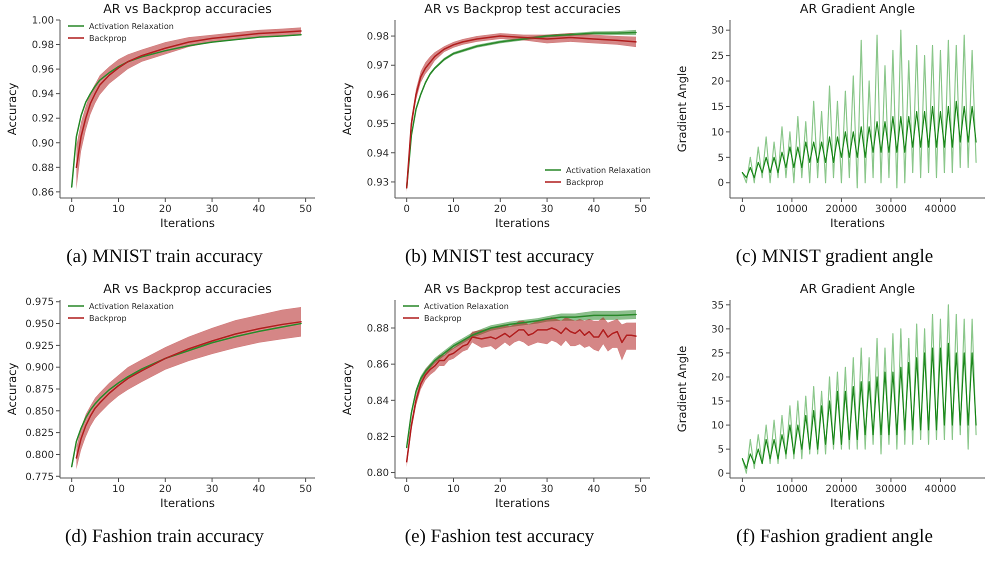 Image resolution: width=994 pixels, height=561 pixels. I want to click on text: (e) Fashion test accuracy, so click(499, 536).